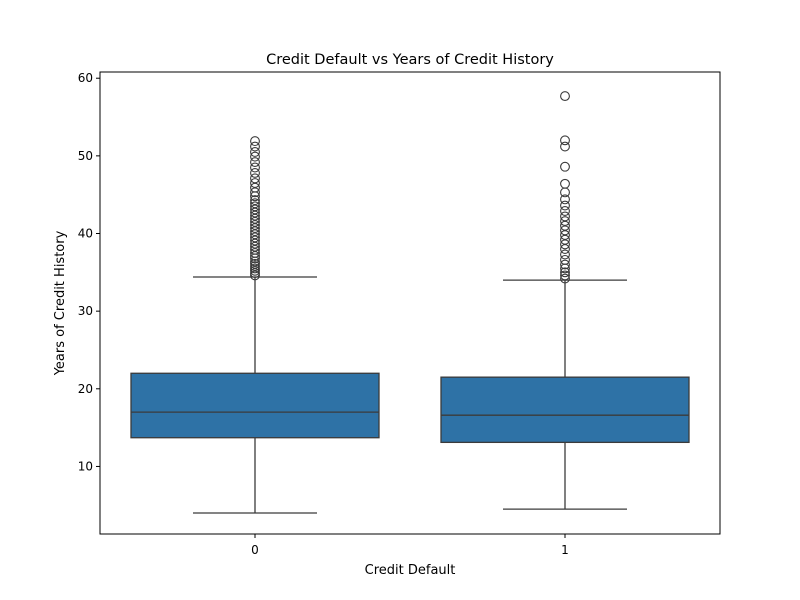 This screenshot has width=800, height=600. Describe the element at coordinates (85, 156) in the screenshot. I see `y-tick-label: 50` at that location.